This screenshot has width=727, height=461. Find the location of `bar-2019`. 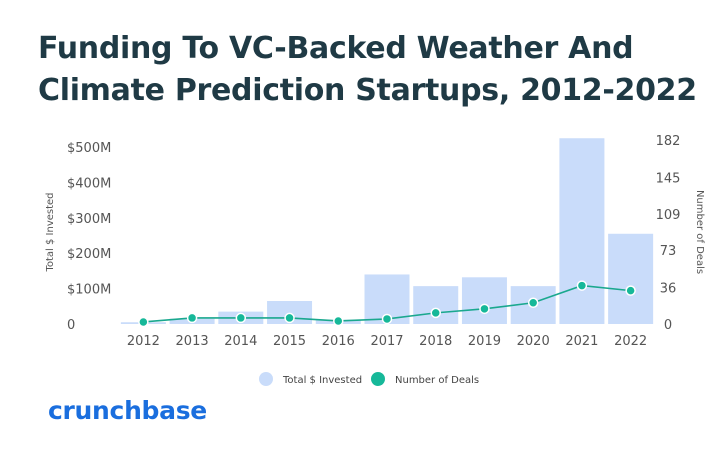

bar-2019 is located at coordinates (484, 300).